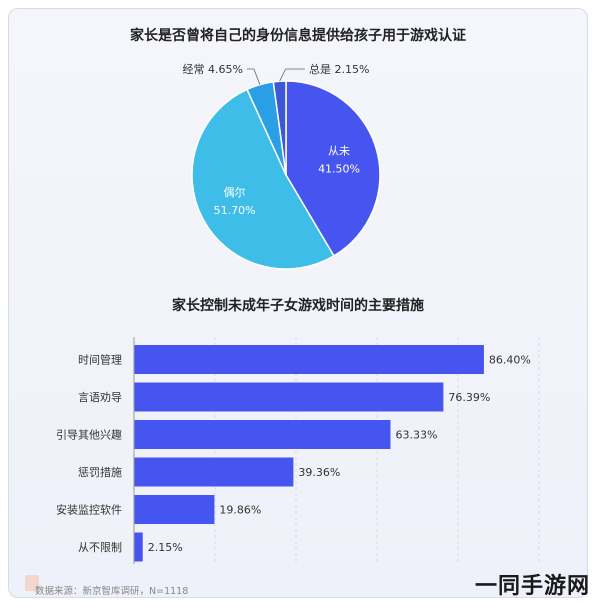 The height and width of the screenshot is (602, 594). What do you see at coordinates (89, 510) in the screenshot?
I see `bar-category-label-4: 安装监控软件` at bounding box center [89, 510].